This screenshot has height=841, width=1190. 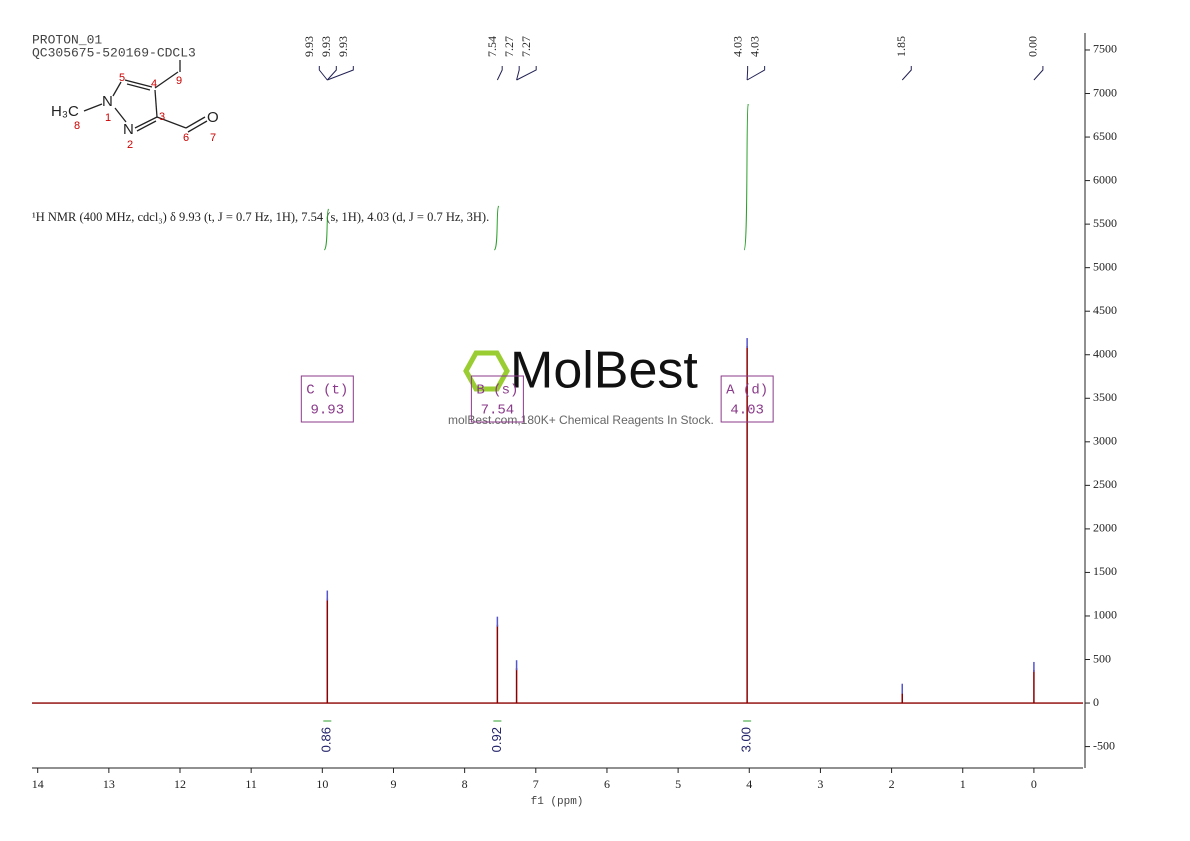 What do you see at coordinates (393, 784) in the screenshot?
I see `x-tick-label: 9` at bounding box center [393, 784].